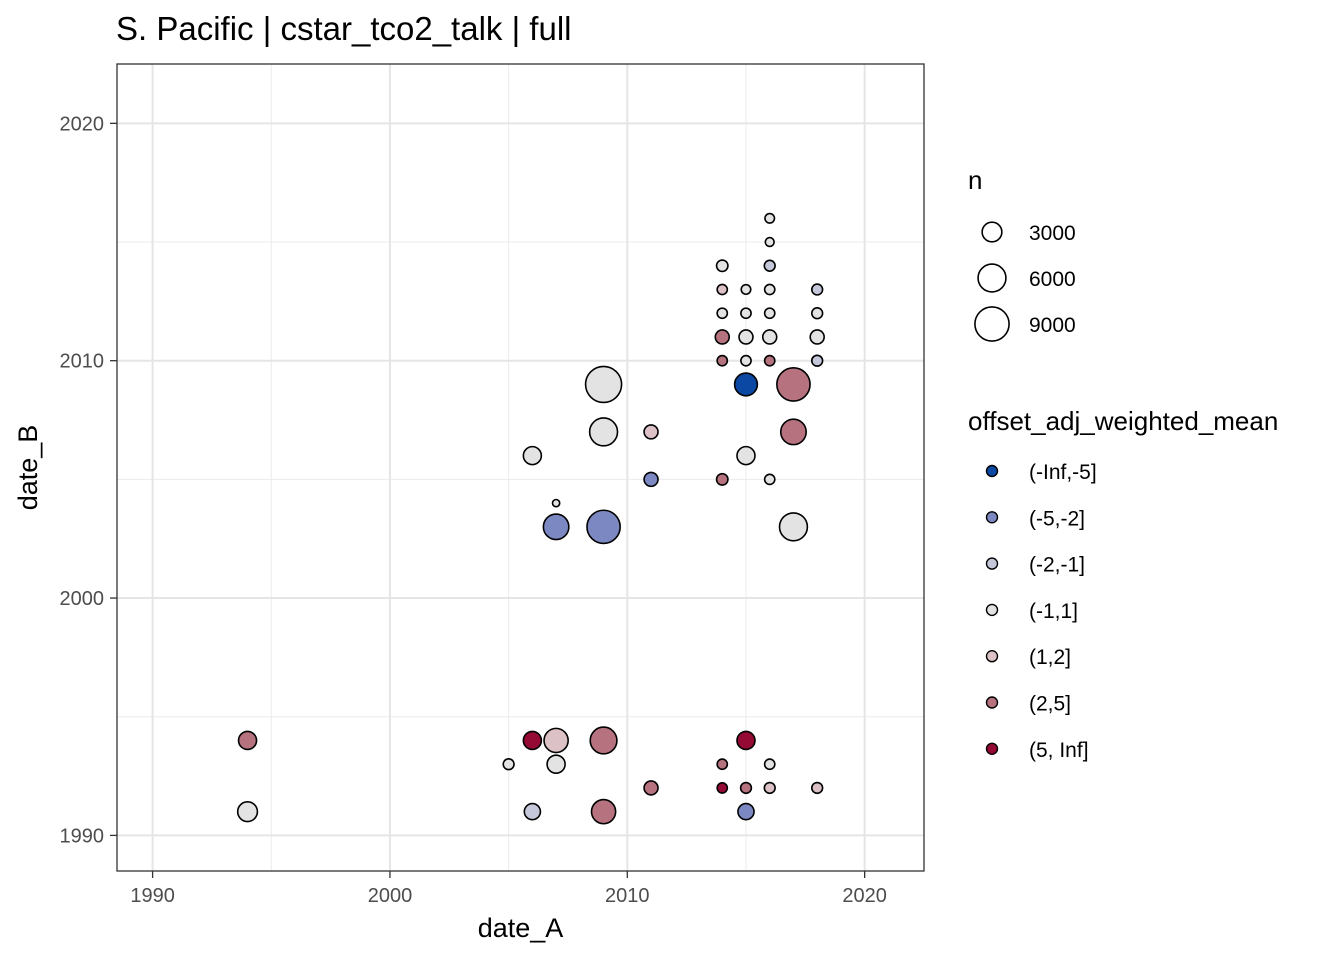 Image resolution: width=1344 pixels, height=960 pixels. I want to click on x-axis: 1990 2000 2010 2020, so click(508, 889).